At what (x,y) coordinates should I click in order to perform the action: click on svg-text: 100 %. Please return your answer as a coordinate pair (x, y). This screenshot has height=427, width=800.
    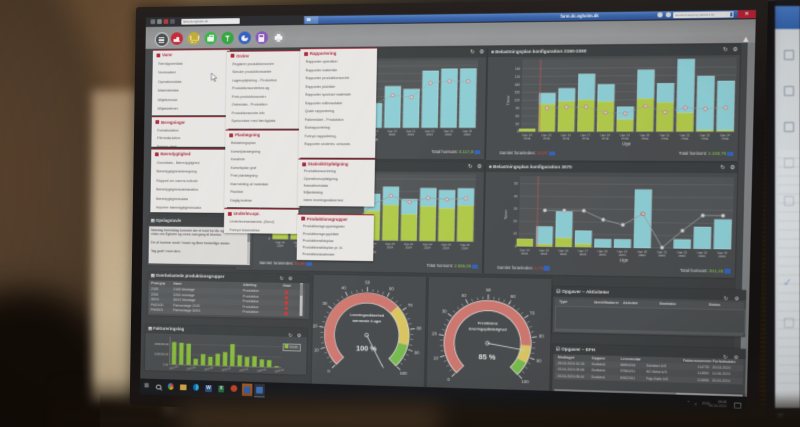
    Looking at the image, I should click on (367, 349).